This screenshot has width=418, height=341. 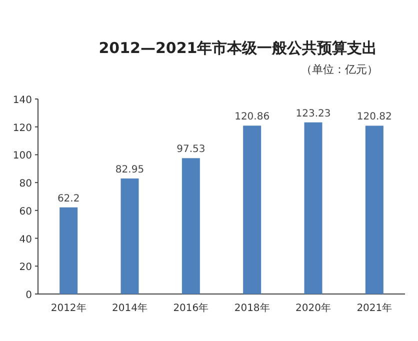 I want to click on data-label: 97.53, so click(x=191, y=150).